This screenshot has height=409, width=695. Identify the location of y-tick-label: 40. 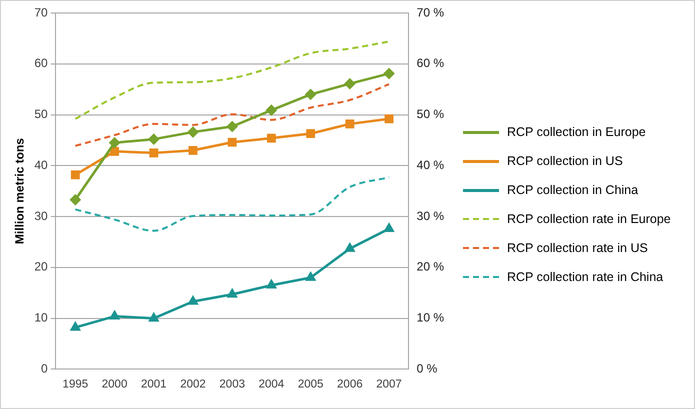
(41, 165).